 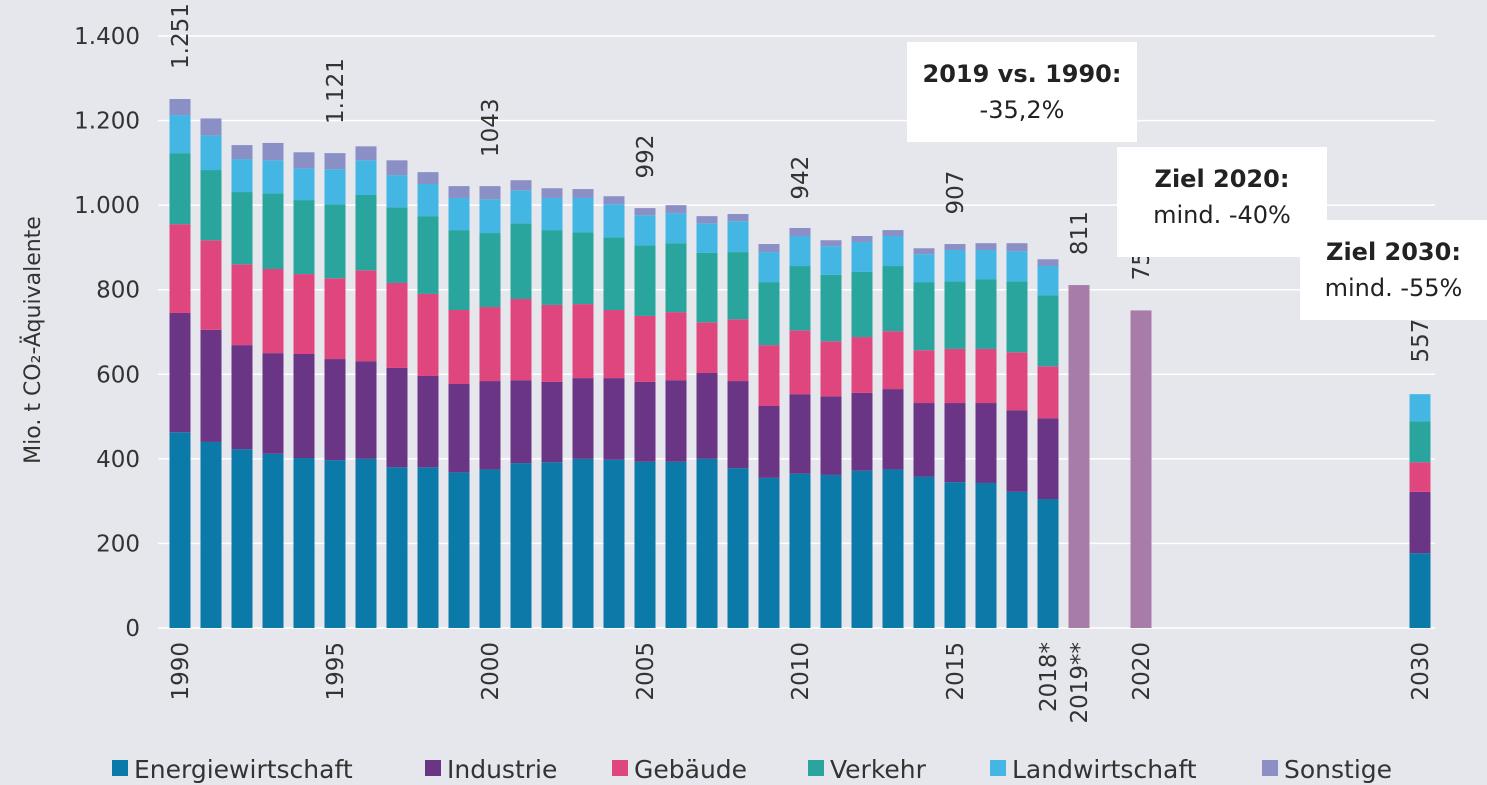 I want to click on total-label: 811, so click(x=1080, y=233).